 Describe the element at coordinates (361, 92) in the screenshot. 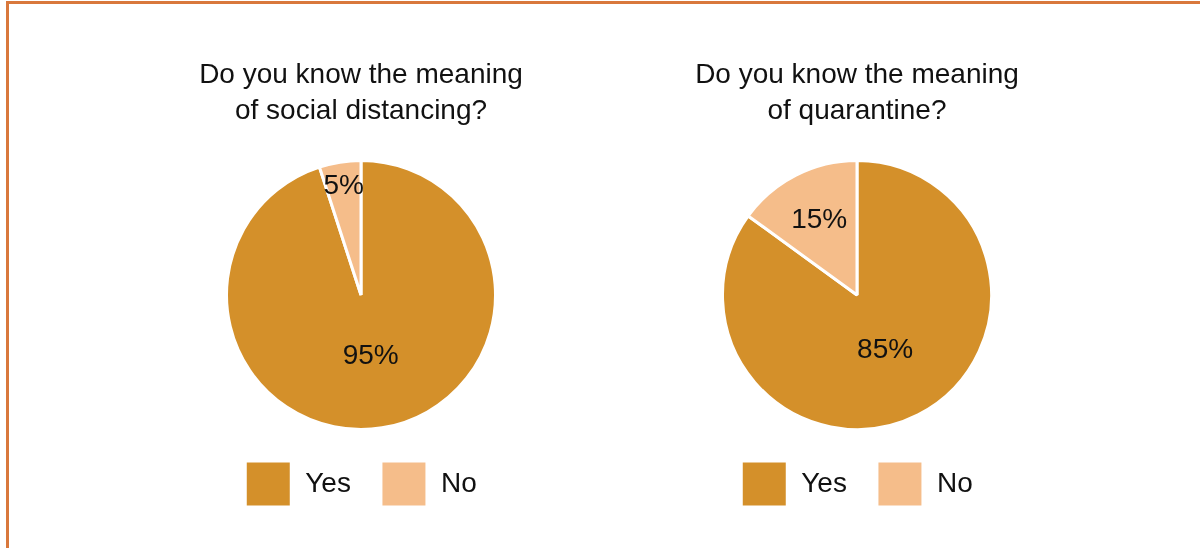

I see `chart-title: Do you know the meaning of social distancing?` at that location.